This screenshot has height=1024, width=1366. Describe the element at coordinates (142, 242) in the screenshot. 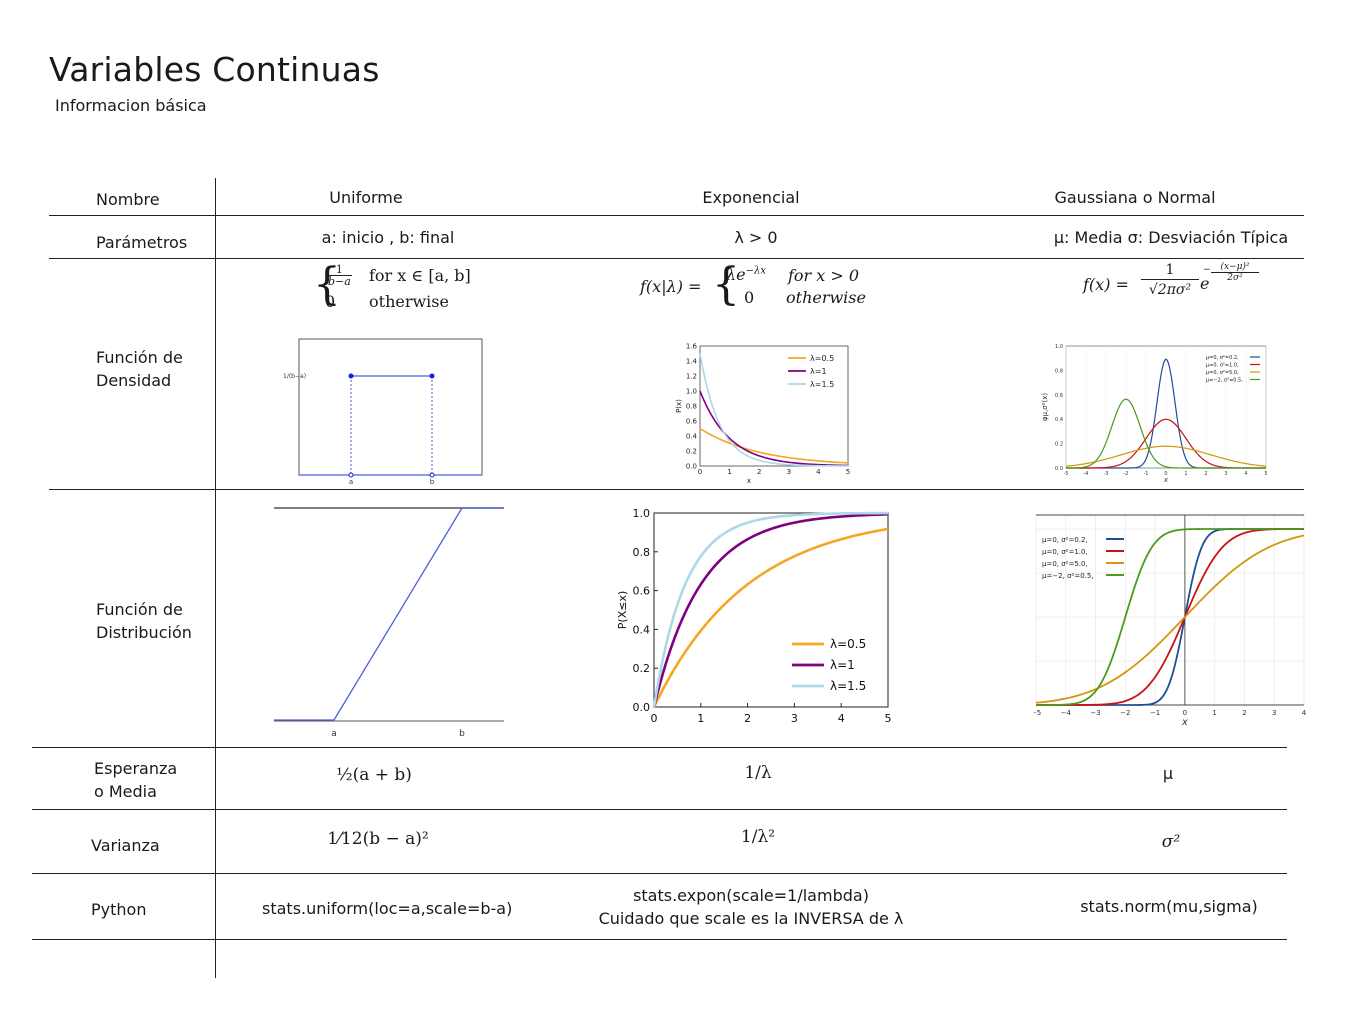

I see `row-label-params: Parámetros` at that location.